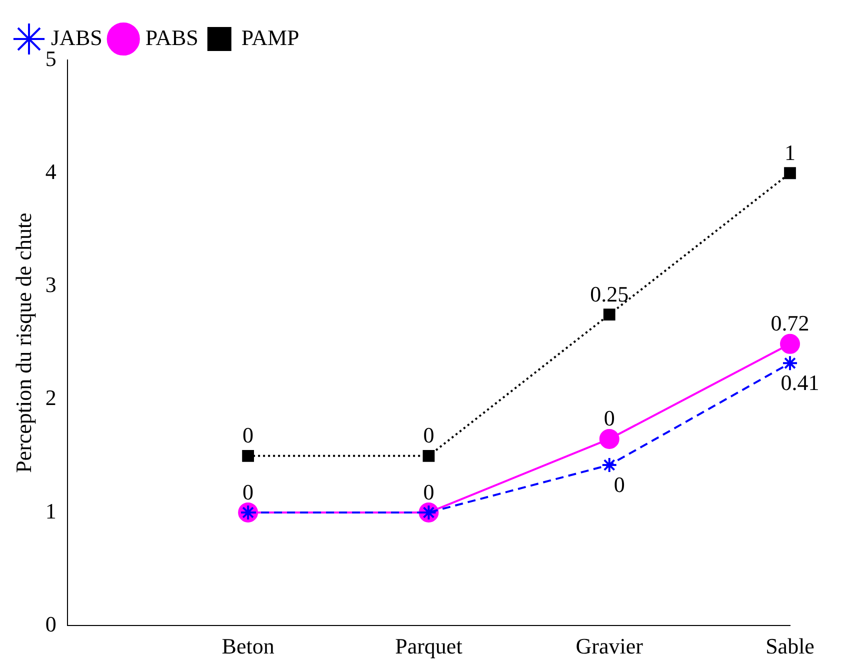  What do you see at coordinates (50, 511) in the screenshot?
I see `y-tick-label: 1` at bounding box center [50, 511].